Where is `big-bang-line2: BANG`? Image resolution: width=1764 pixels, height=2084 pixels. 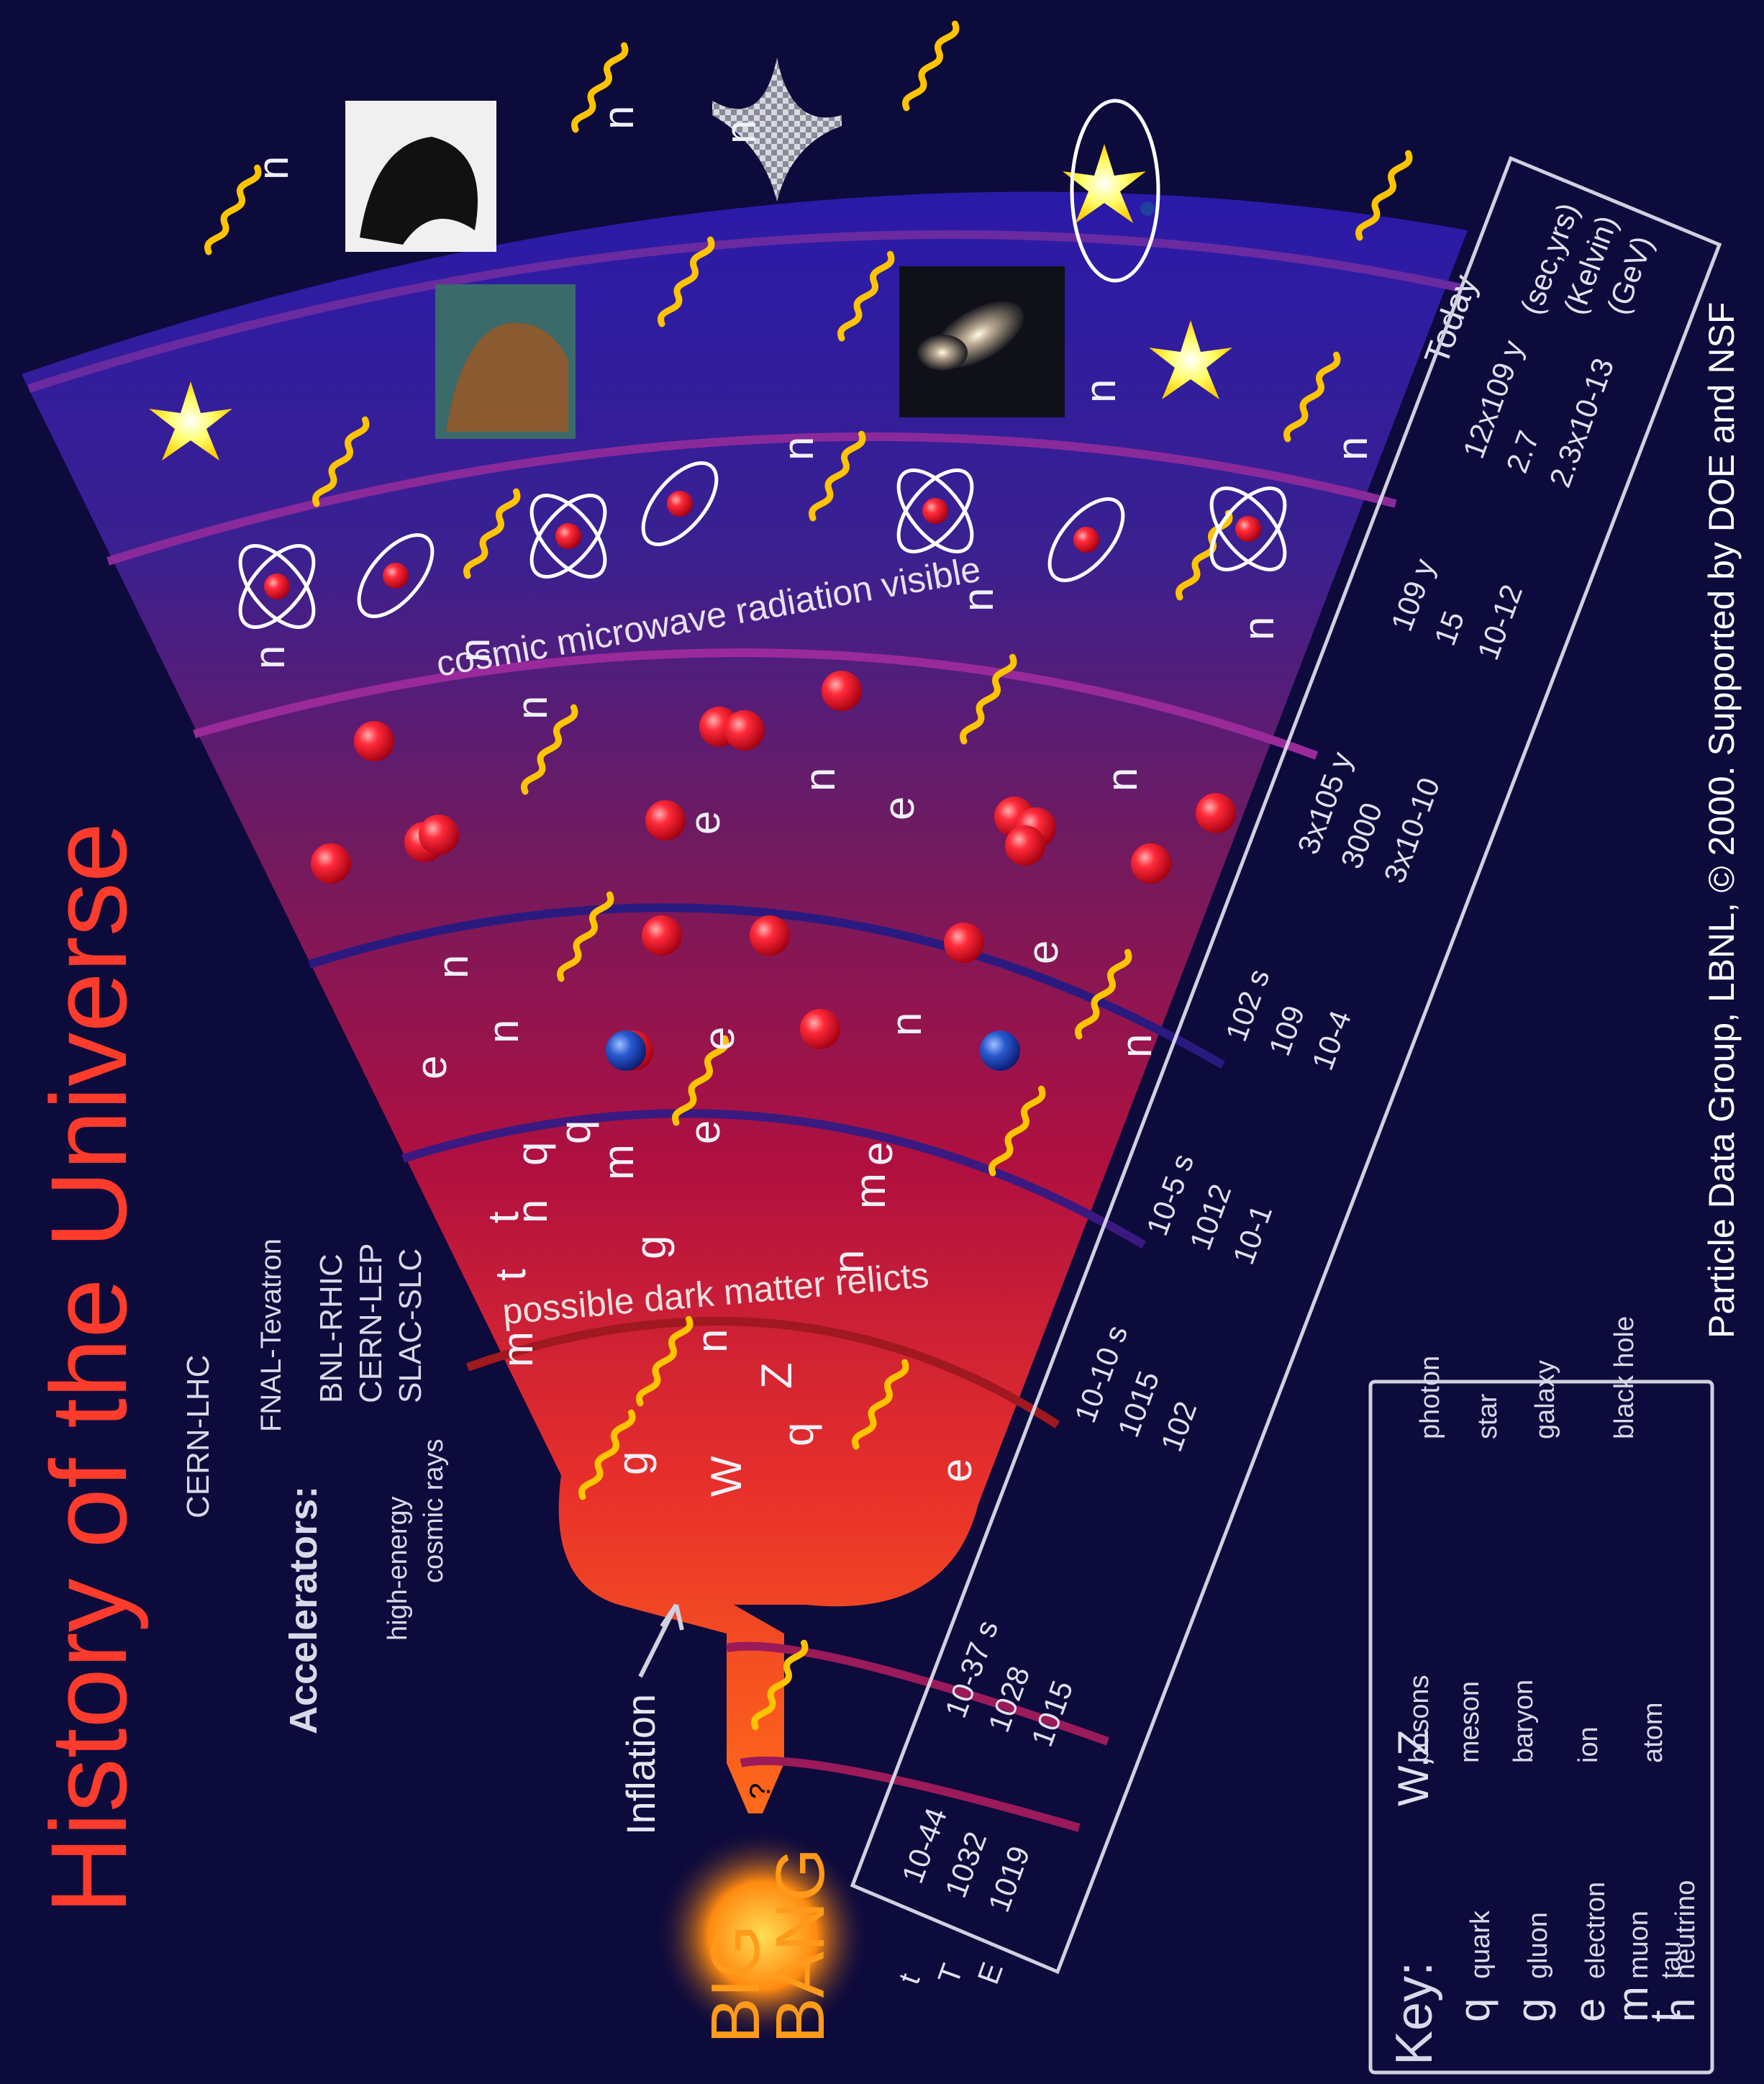 big-bang-line2: BANG is located at coordinates (800, 1946).